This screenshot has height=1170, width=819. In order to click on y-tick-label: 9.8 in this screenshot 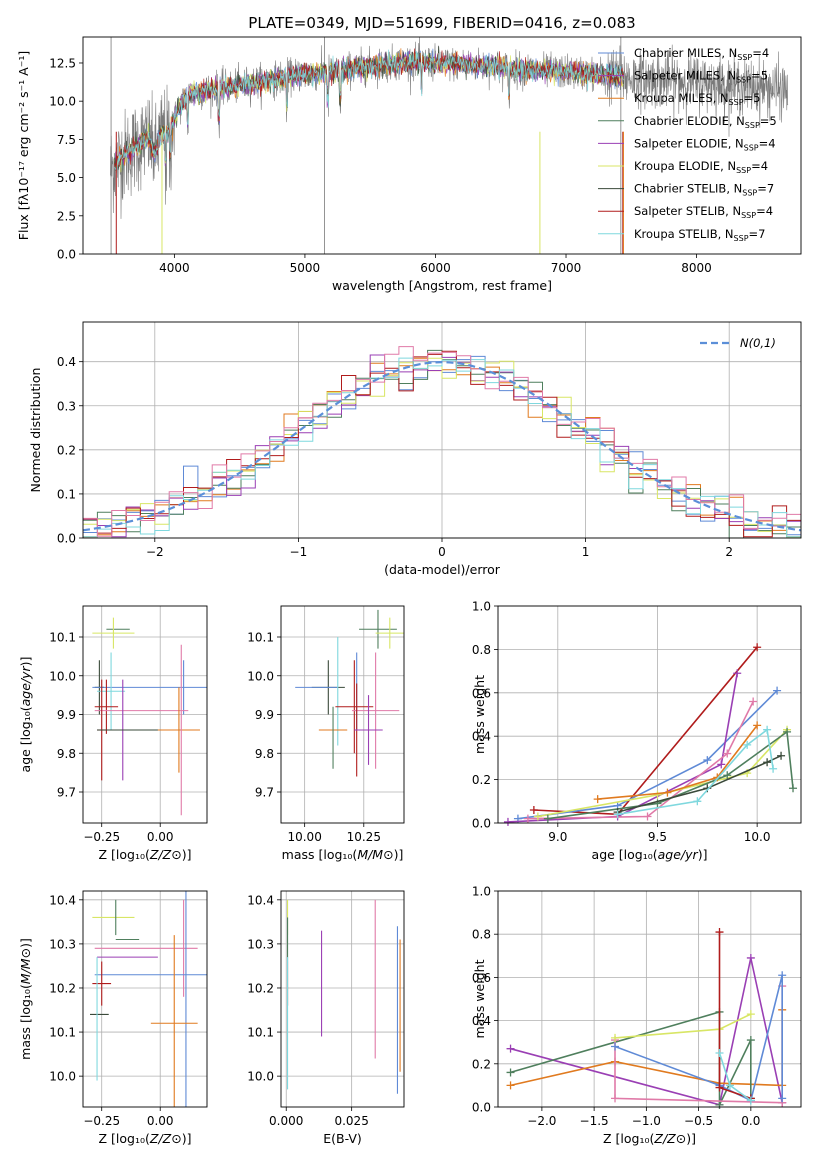, I will do `click(264, 754)`.